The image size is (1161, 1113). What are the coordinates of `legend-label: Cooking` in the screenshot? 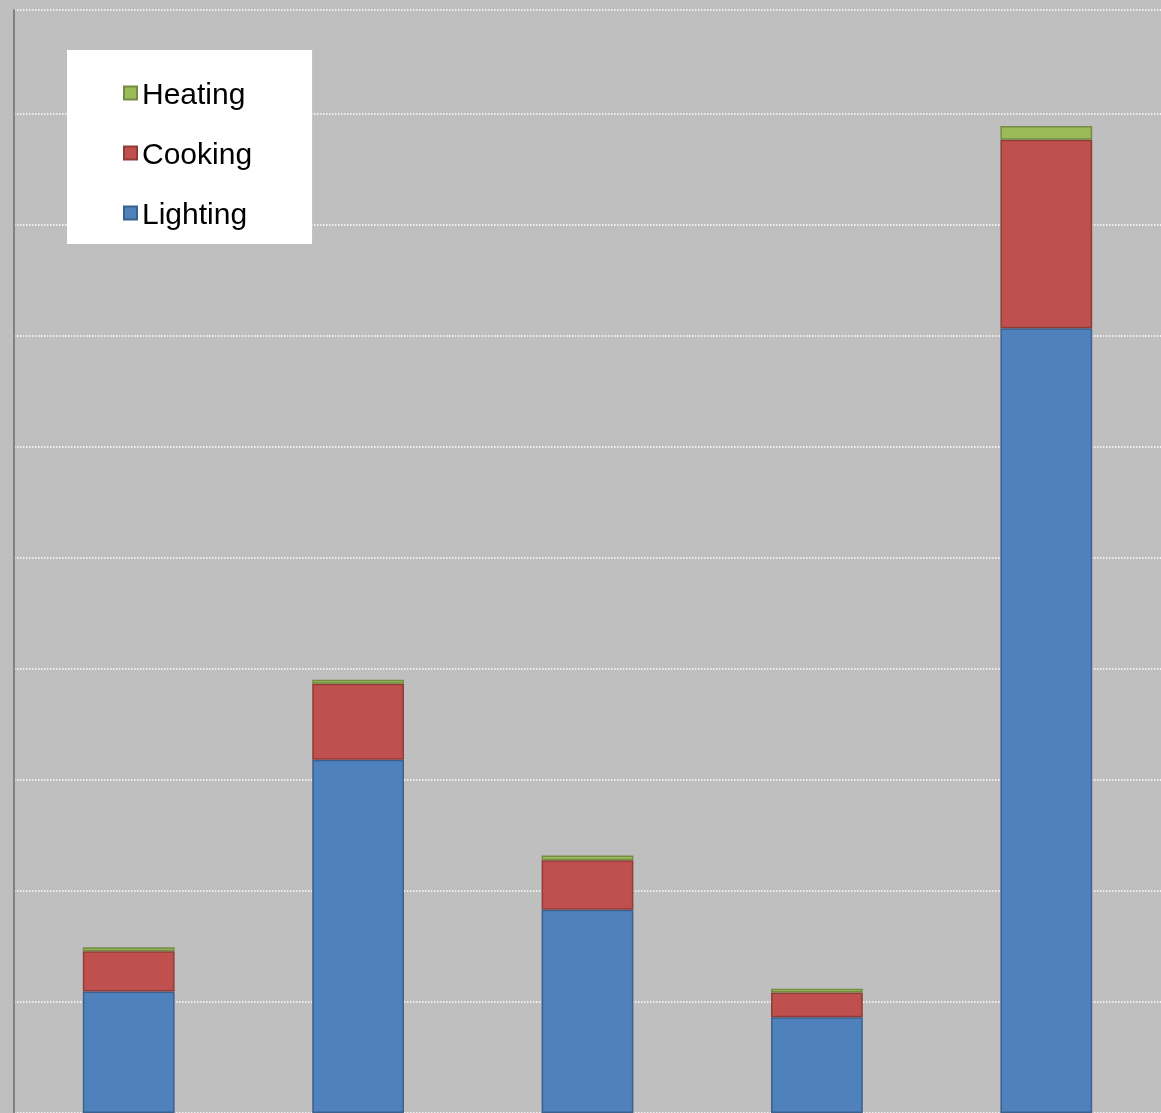 It's located at (197, 153).